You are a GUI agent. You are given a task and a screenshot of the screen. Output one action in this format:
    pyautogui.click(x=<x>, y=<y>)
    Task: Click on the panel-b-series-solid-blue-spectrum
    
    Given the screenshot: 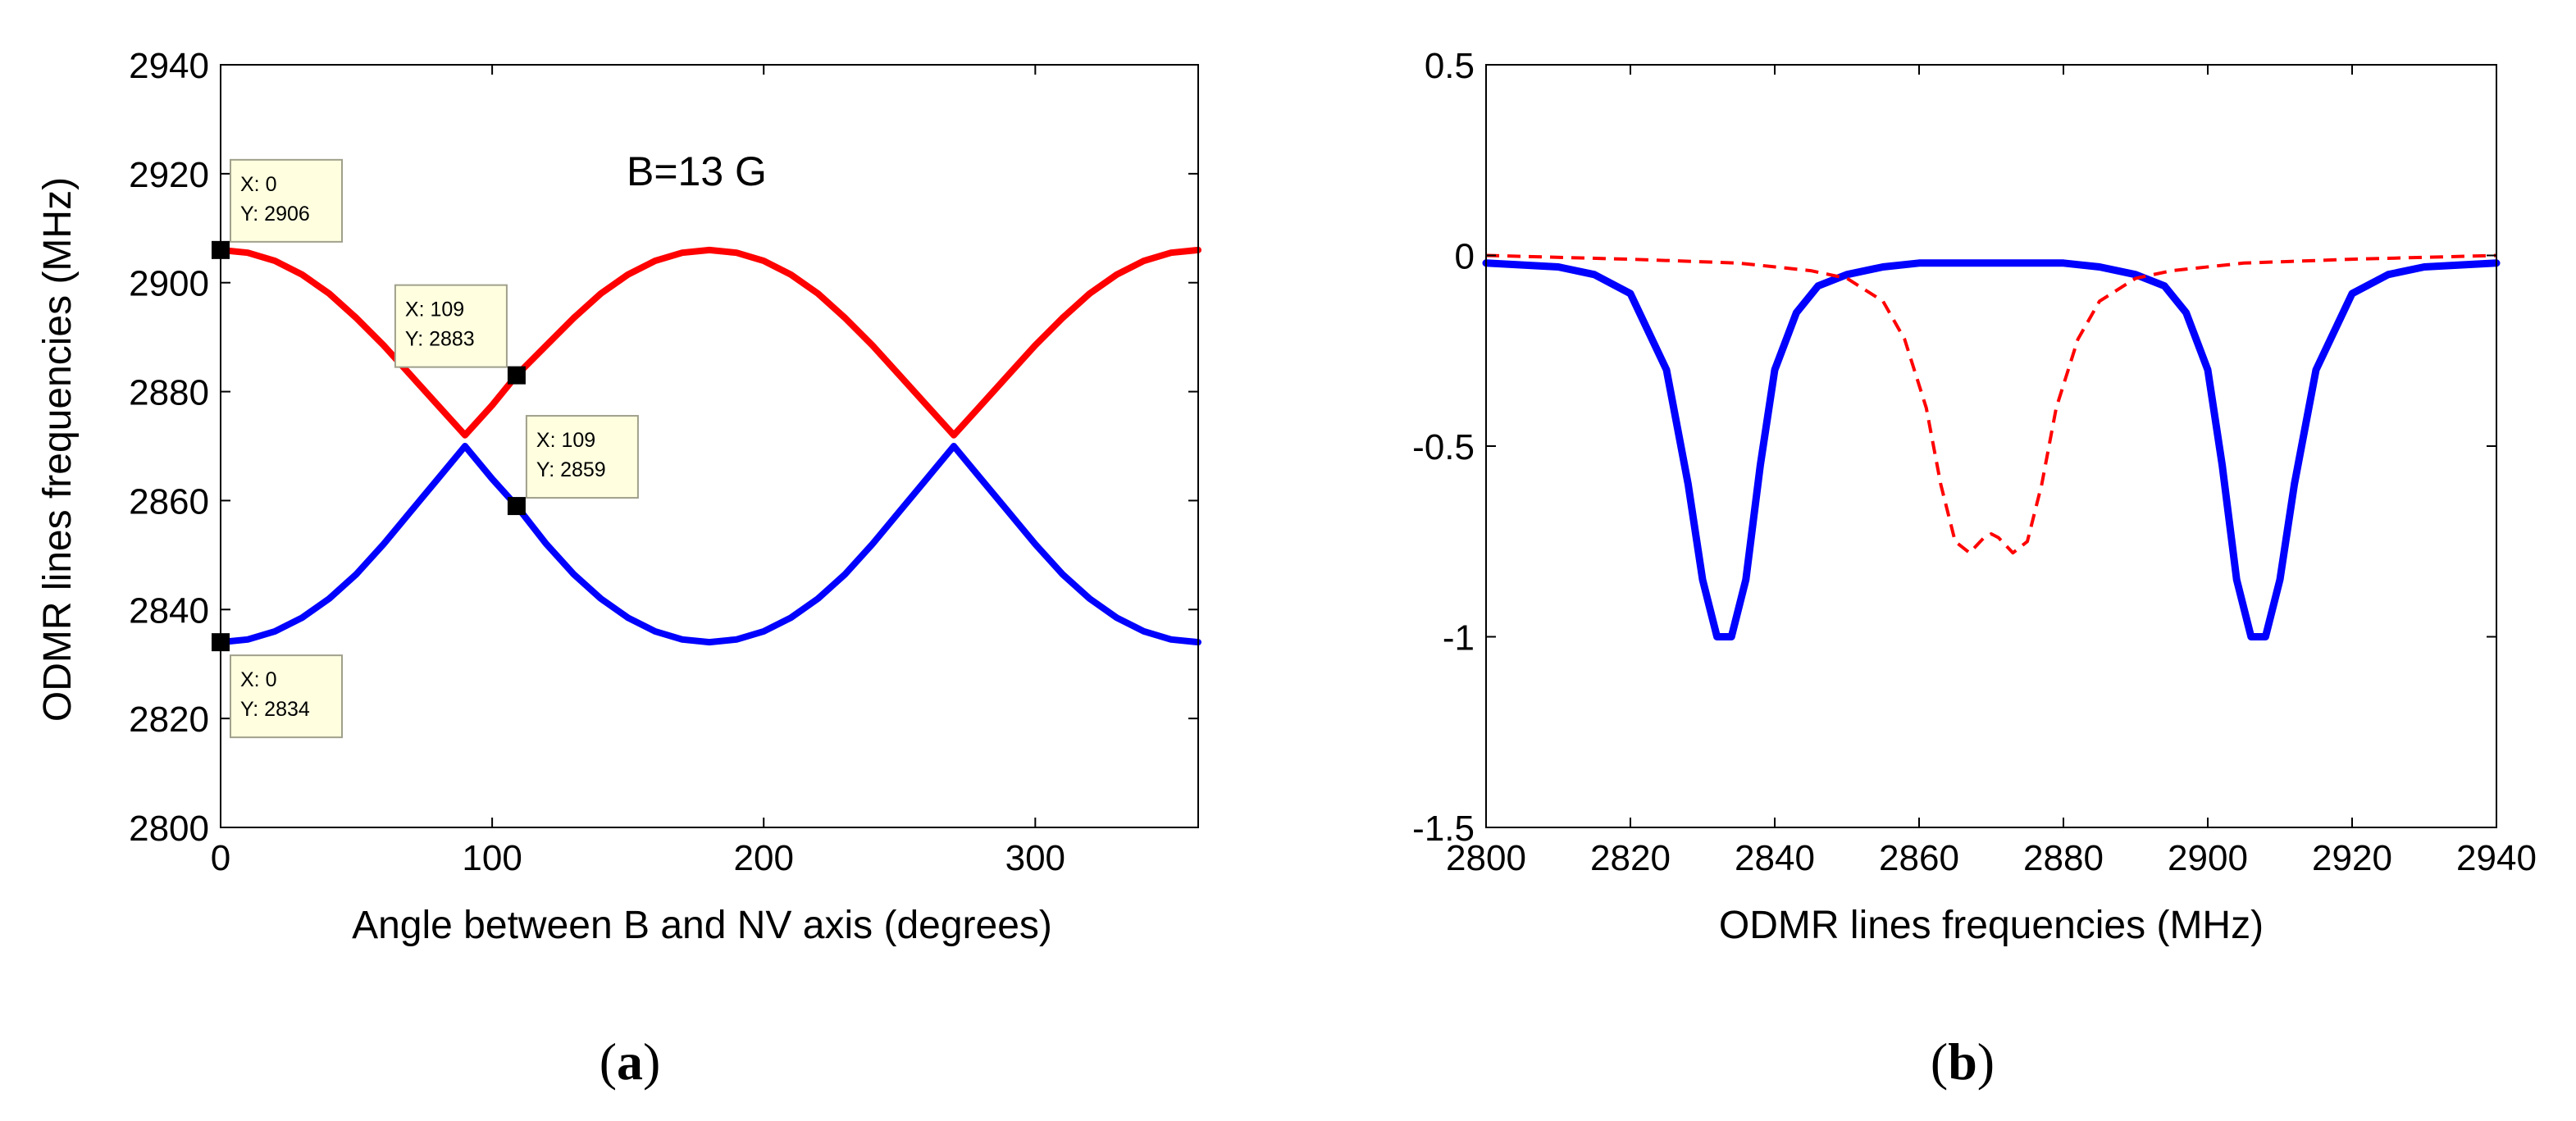 What is the action you would take?
    pyautogui.click(x=1991, y=449)
    